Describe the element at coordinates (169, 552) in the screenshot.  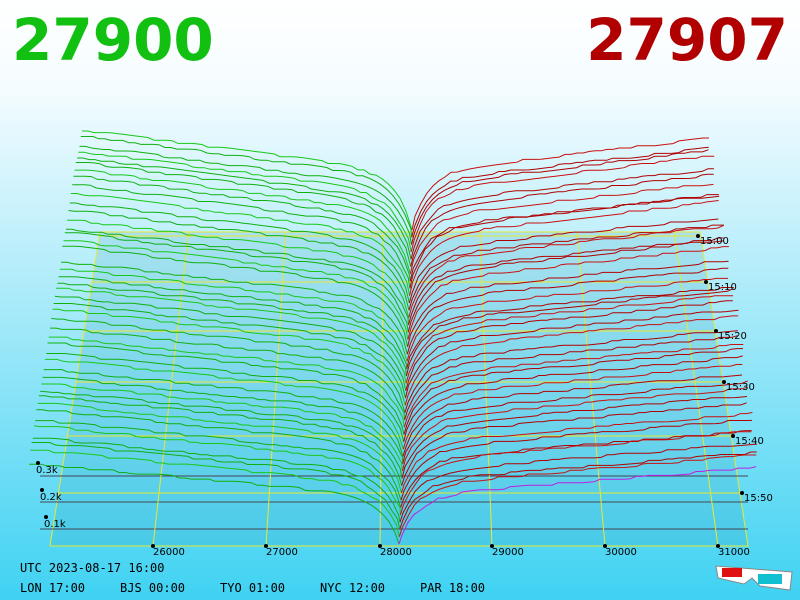
I see `price-label: 26000` at that location.